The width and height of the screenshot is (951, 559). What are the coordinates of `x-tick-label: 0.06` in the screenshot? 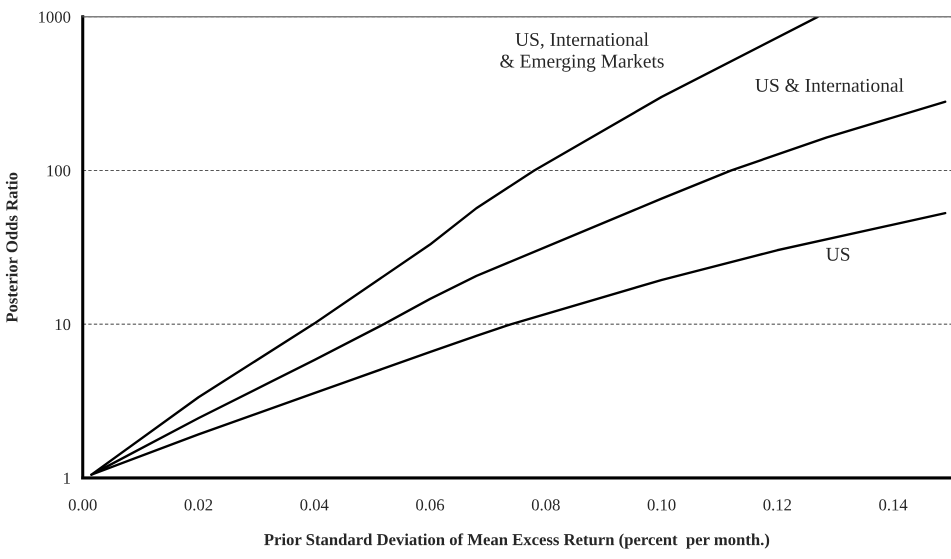 It's located at (430, 505).